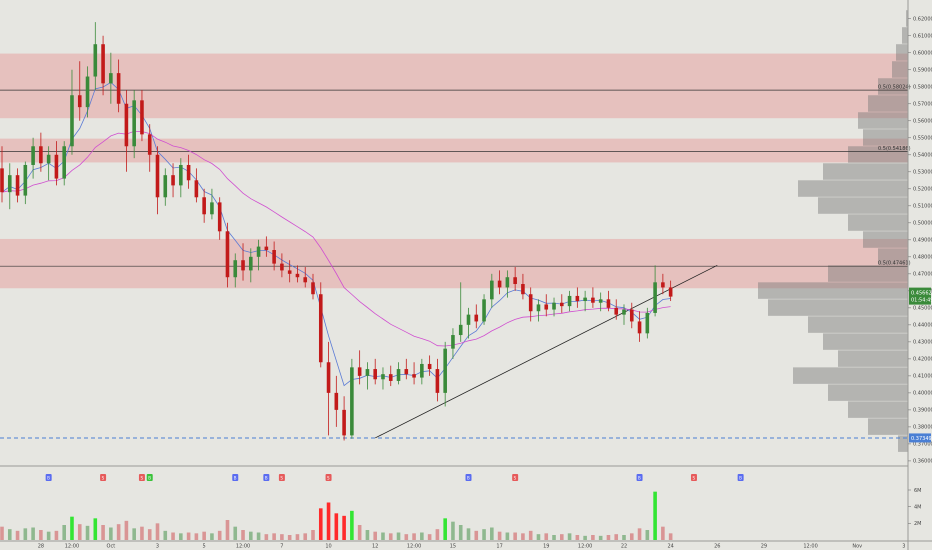  Describe the element at coordinates (499, 547) in the screenshot. I see `time-tick-label: 17` at that location.